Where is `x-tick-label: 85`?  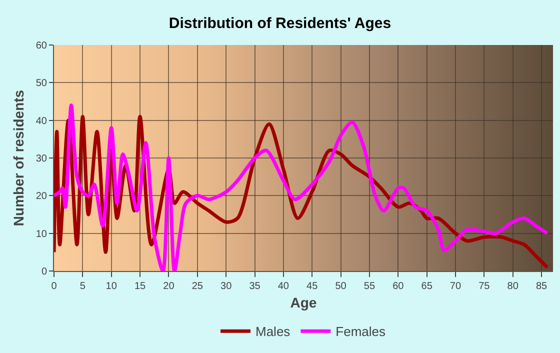 x-tick-label: 85 is located at coordinates (542, 286).